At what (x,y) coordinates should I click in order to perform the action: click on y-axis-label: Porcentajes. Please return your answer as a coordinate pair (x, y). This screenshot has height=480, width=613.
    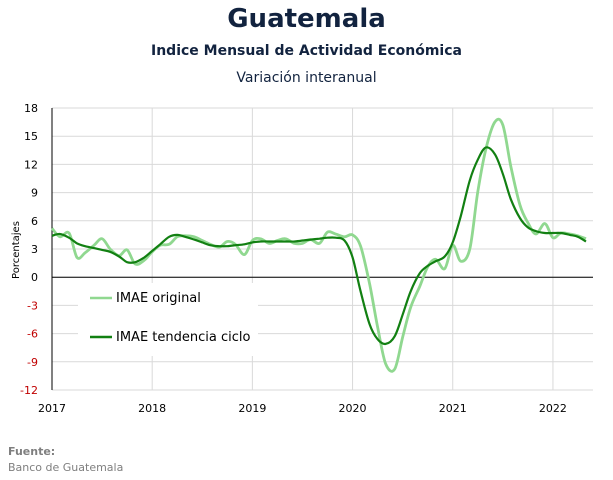
    Looking at the image, I should click on (16, 250).